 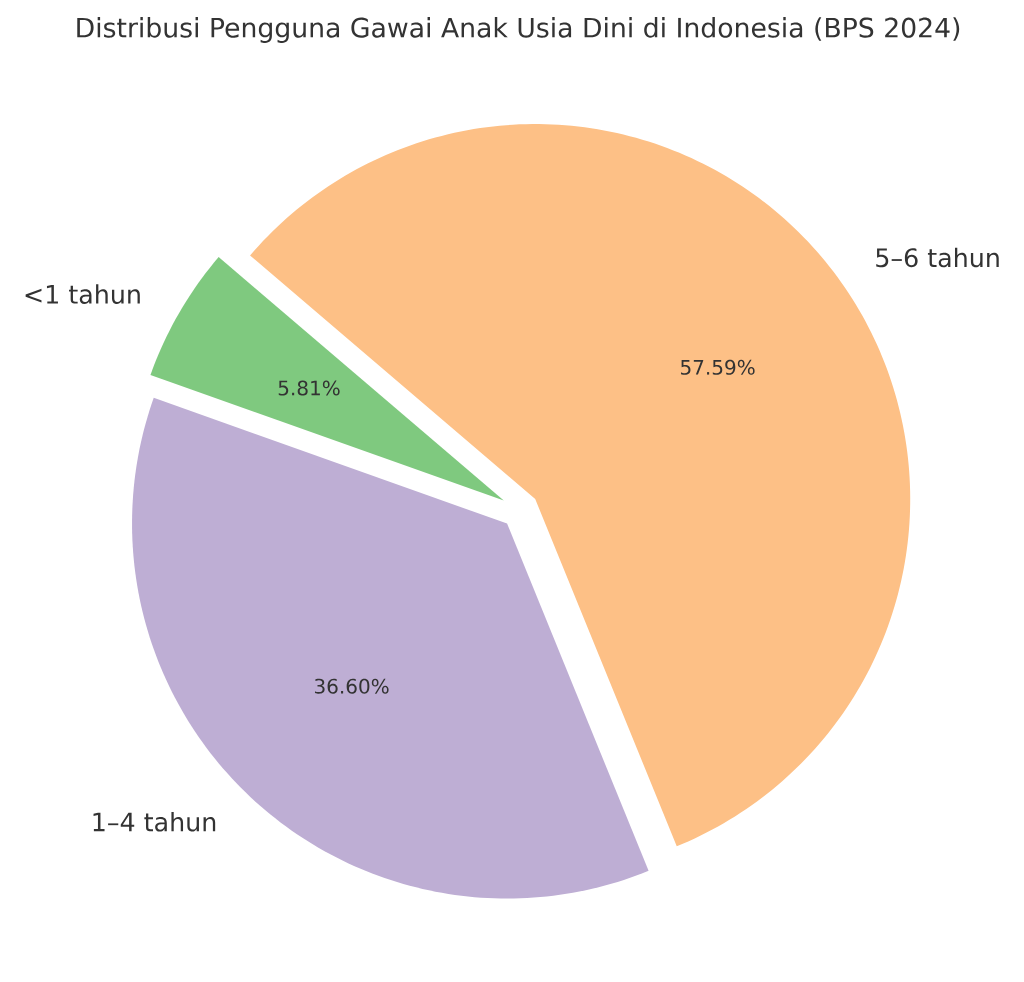 I want to click on slice-label: 5–6 tahun, so click(x=937, y=257).